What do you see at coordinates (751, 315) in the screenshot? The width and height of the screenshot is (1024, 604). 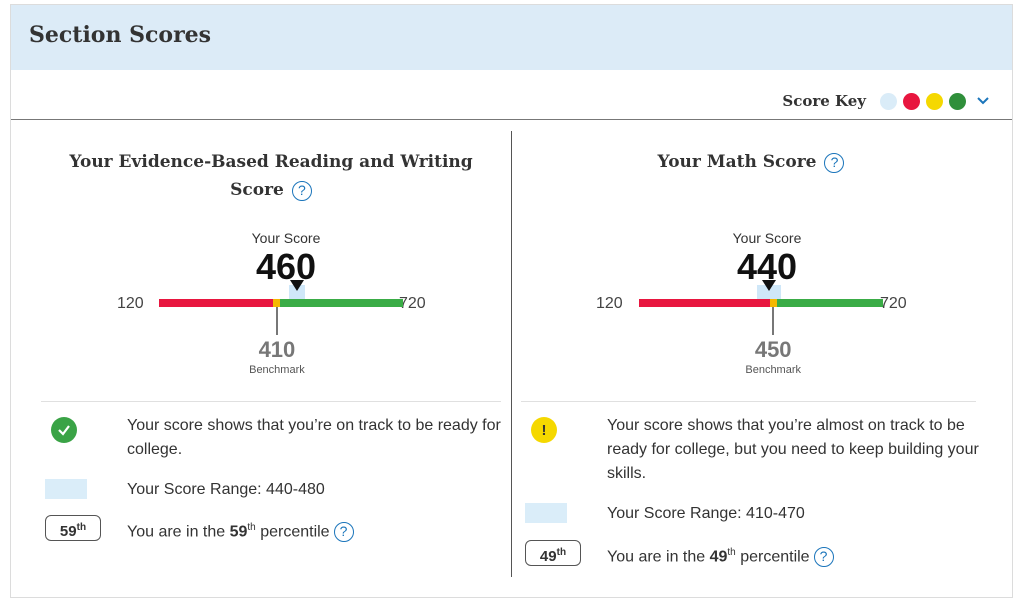 I see `math-gauge: Your Score 440 120 720 450 Benchmark` at bounding box center [751, 315].